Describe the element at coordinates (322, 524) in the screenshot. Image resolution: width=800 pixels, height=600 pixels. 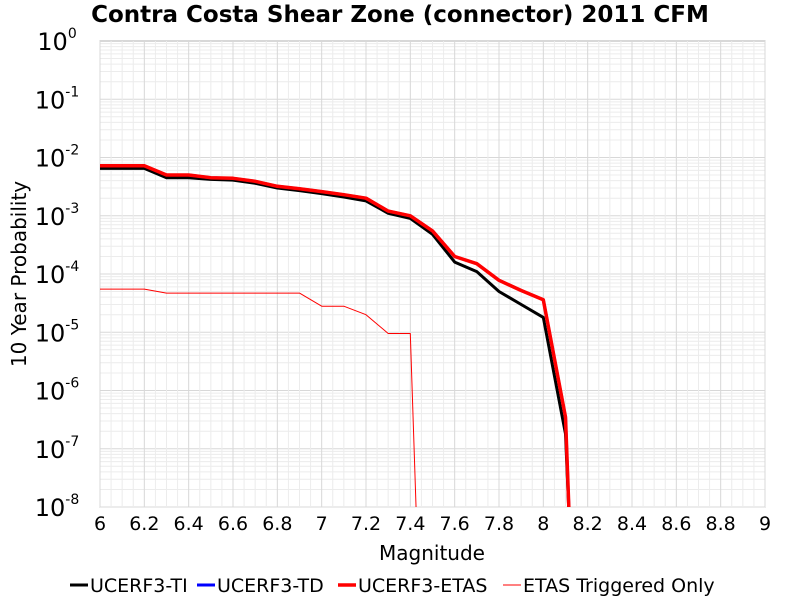
I see `x-tick-label: 7` at that location.